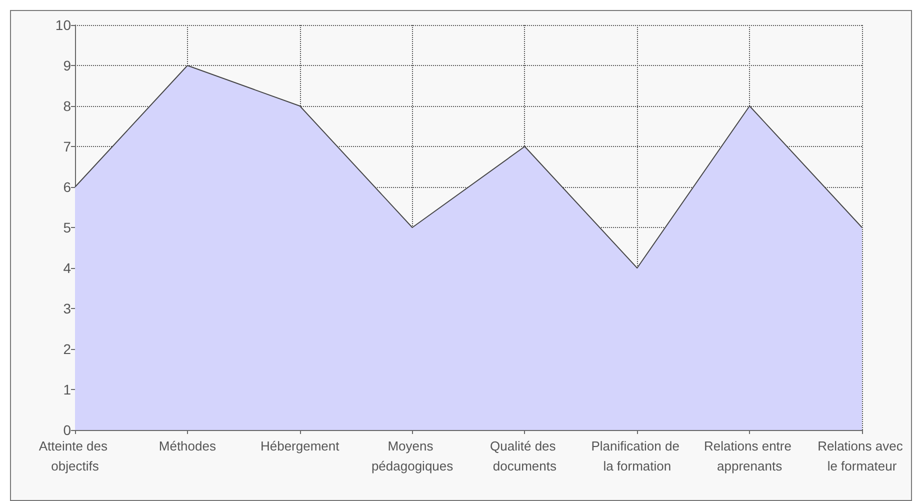  Describe the element at coordinates (75, 456) in the screenshot. I see `x-tick-label: Atteinte des objectifs` at that location.